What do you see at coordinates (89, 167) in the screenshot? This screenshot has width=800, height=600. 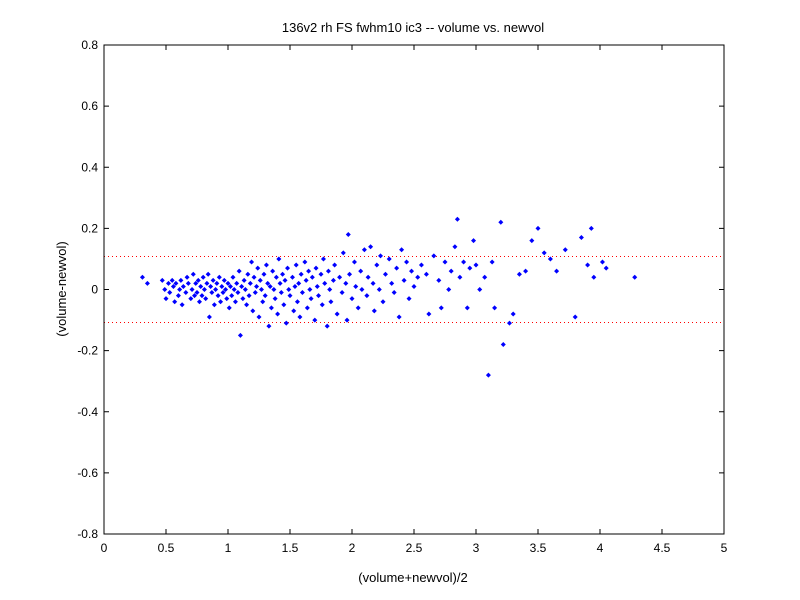 I see `y-tick-label: 0.4` at bounding box center [89, 167].